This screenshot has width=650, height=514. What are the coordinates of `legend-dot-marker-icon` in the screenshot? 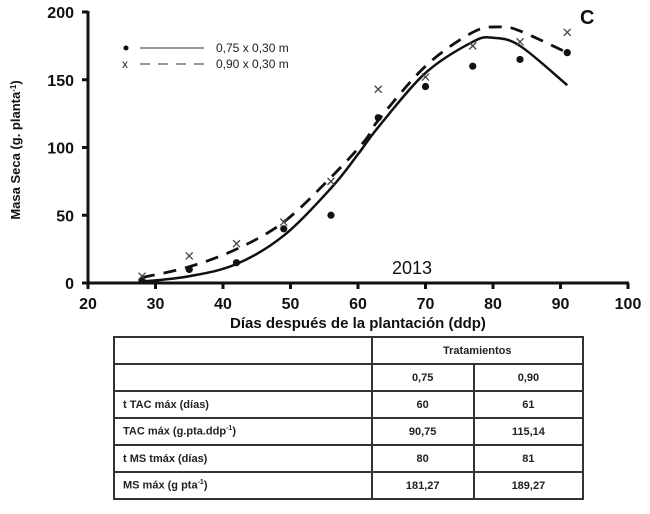 It's located at (126, 48).